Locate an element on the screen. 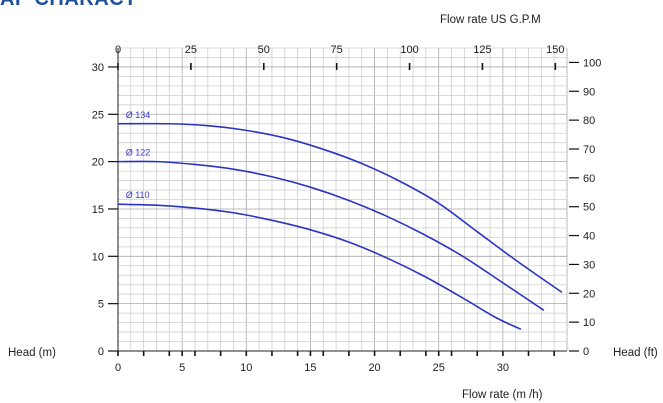 The image size is (663, 403). y2-tick-label: 100 is located at coordinates (592, 63).